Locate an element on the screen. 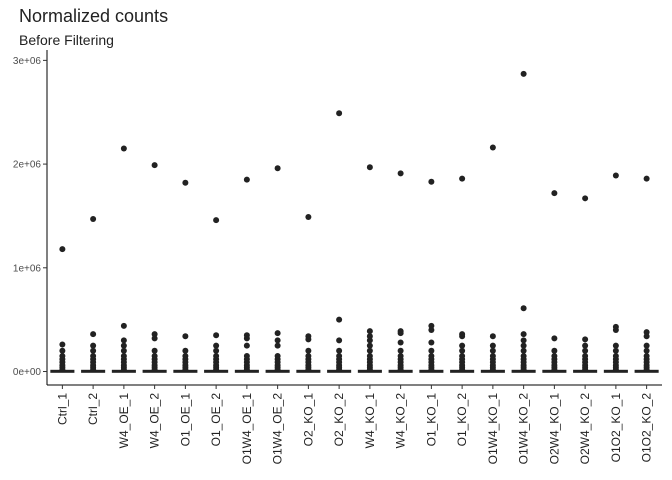 The height and width of the screenshot is (480, 672). chart-title: Normalized counts is located at coordinates (93, 16).